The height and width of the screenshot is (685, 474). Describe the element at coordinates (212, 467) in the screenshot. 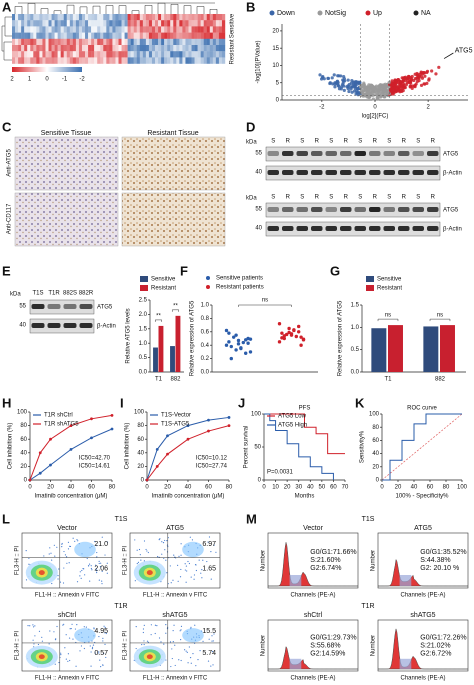

I see `annotation: IC50=27.74` at that location.